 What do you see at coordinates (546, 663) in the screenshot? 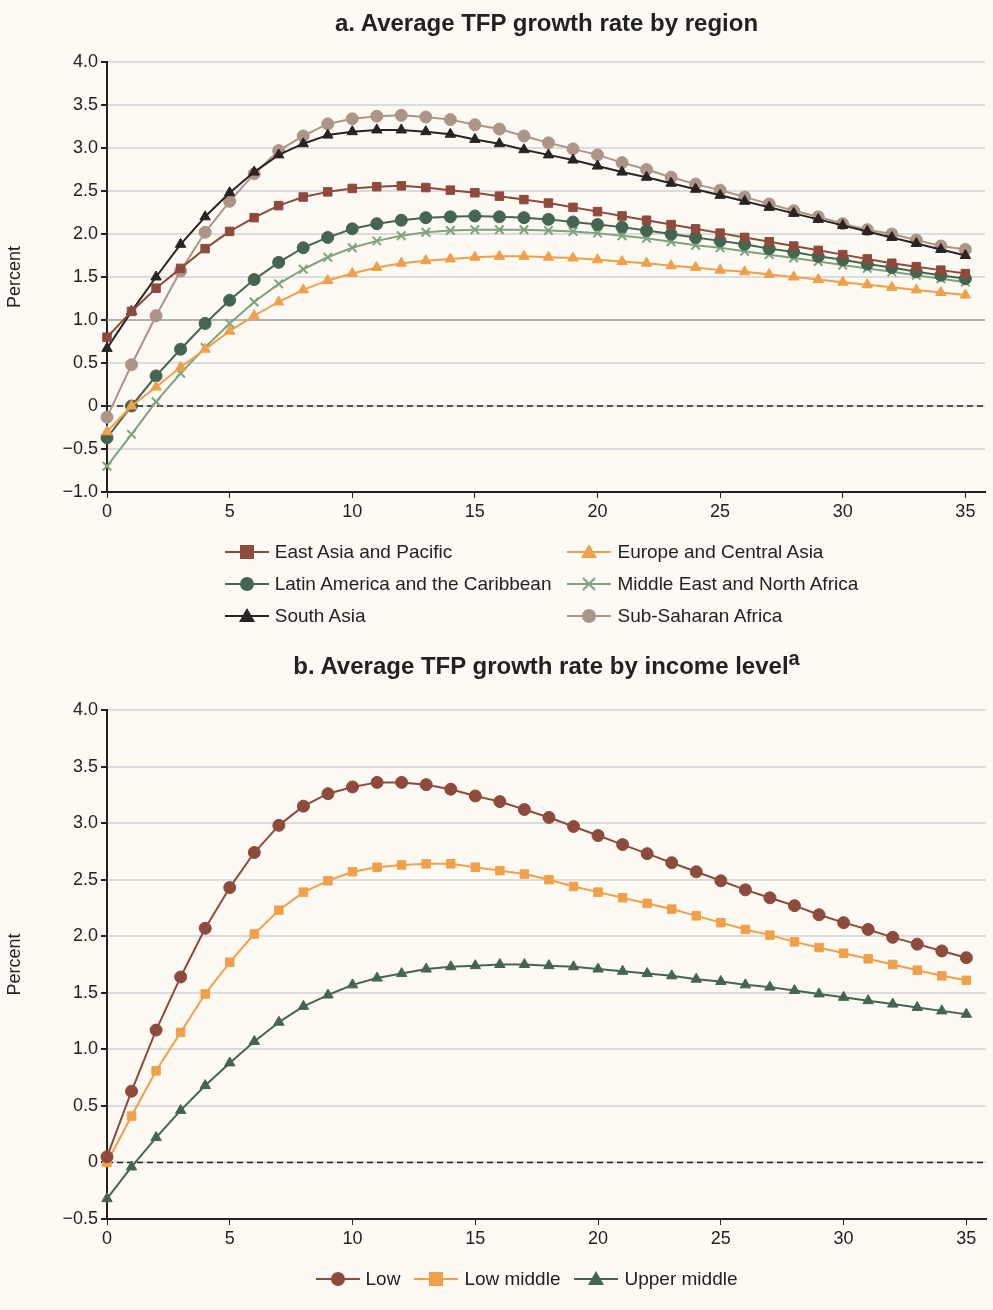
I see `chart-title: b. Average TFP growth rate by income level$^{a}$` at bounding box center [546, 663].